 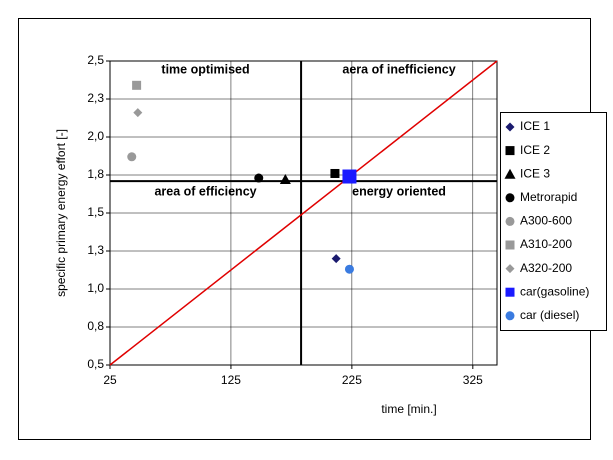 What do you see at coordinates (95, 174) in the screenshot?
I see `y-tick-label: 1,8` at bounding box center [95, 174].